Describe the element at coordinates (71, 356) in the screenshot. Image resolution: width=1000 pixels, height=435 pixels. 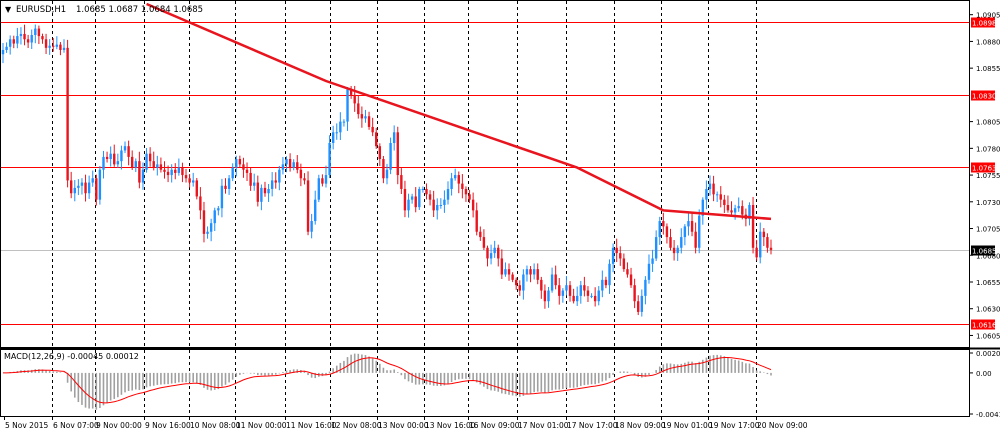
I see `macd-label: MACD(12,26,9) -0.00045 0.00012` at that location.